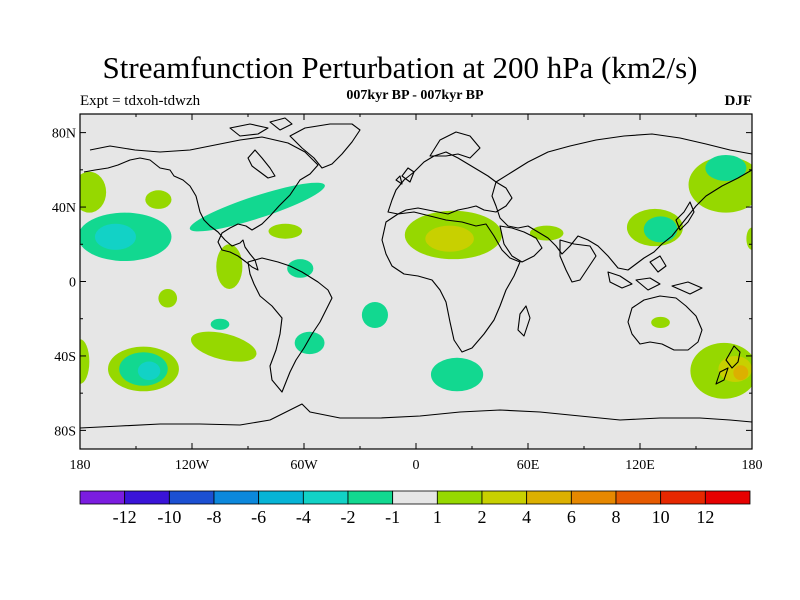 The height and width of the screenshot is (600, 800). I want to click on colorbar-label: 1, so click(437, 517).